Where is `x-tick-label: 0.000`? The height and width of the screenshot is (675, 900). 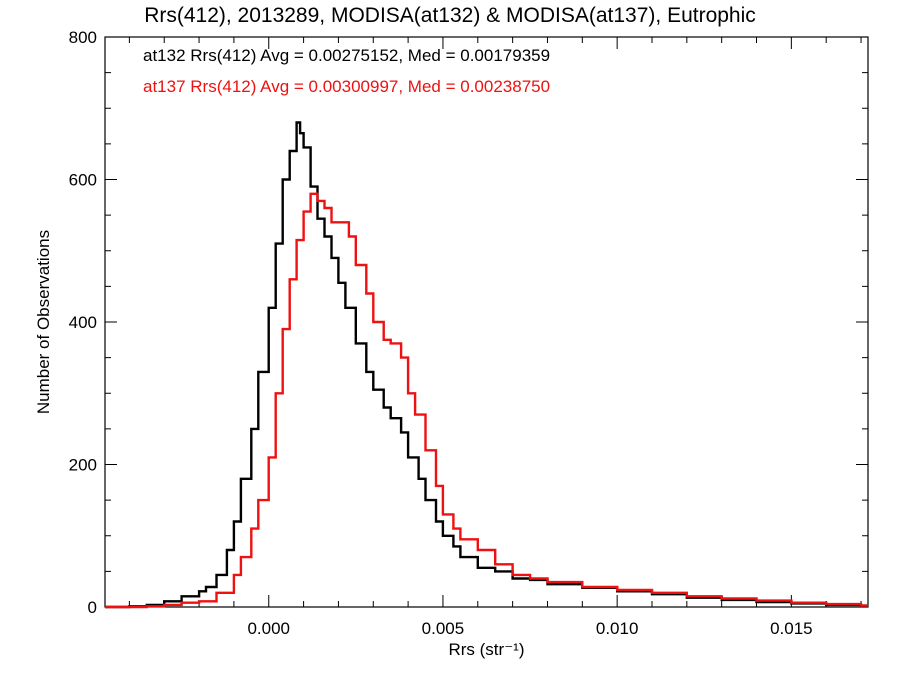 x-tick-label: 0.000 is located at coordinates (268, 628).